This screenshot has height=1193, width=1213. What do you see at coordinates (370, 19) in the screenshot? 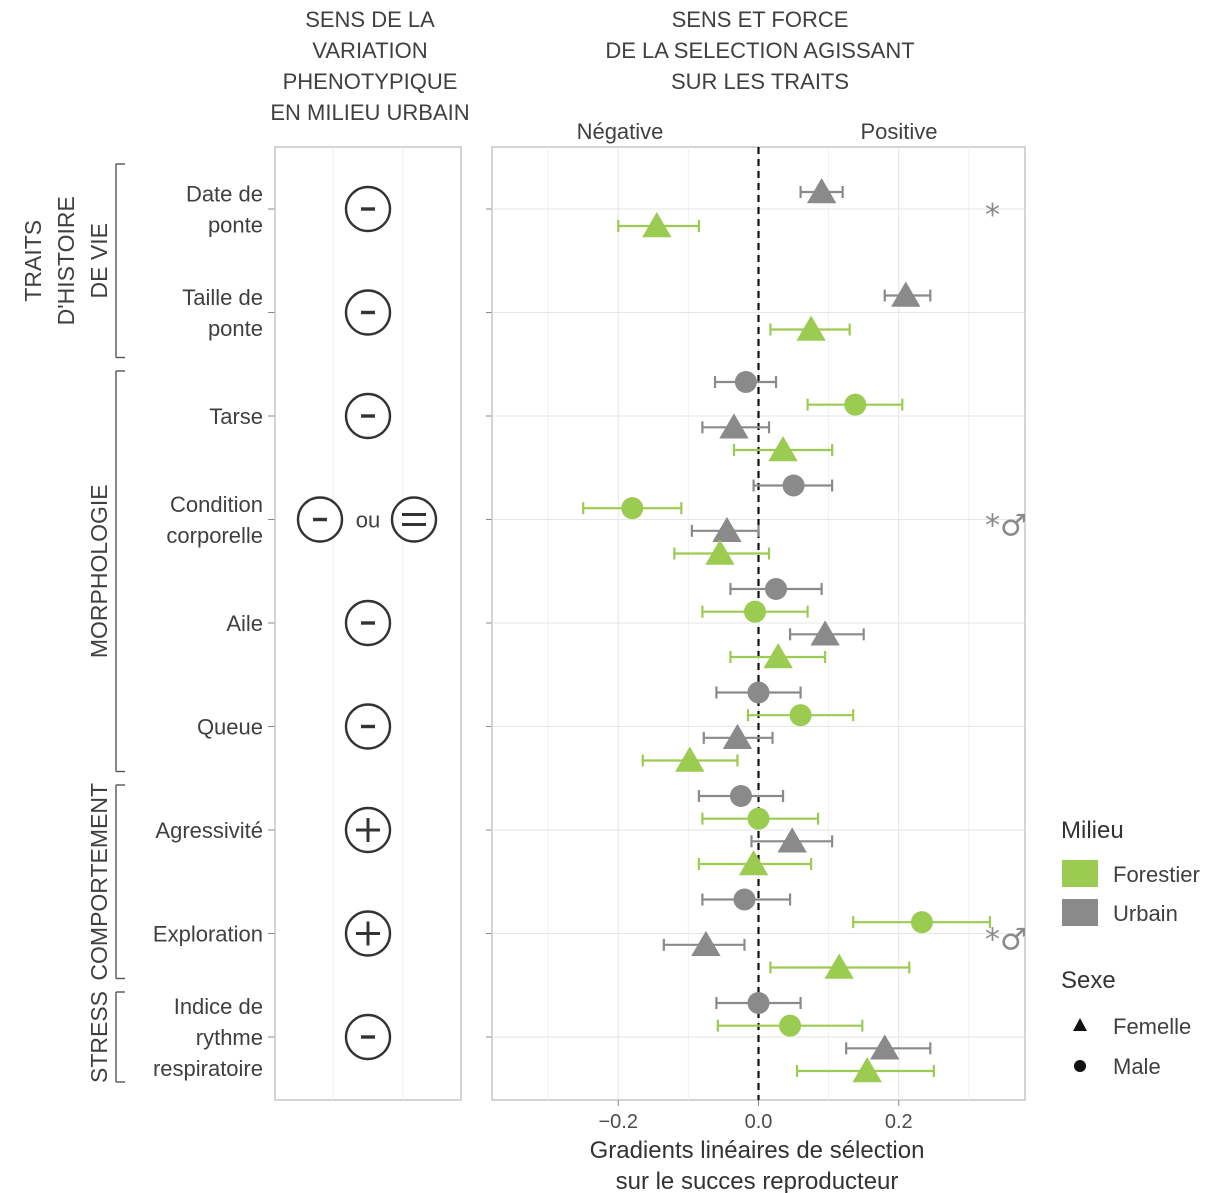
I see `header-line: SENS DE LA` at bounding box center [370, 19].